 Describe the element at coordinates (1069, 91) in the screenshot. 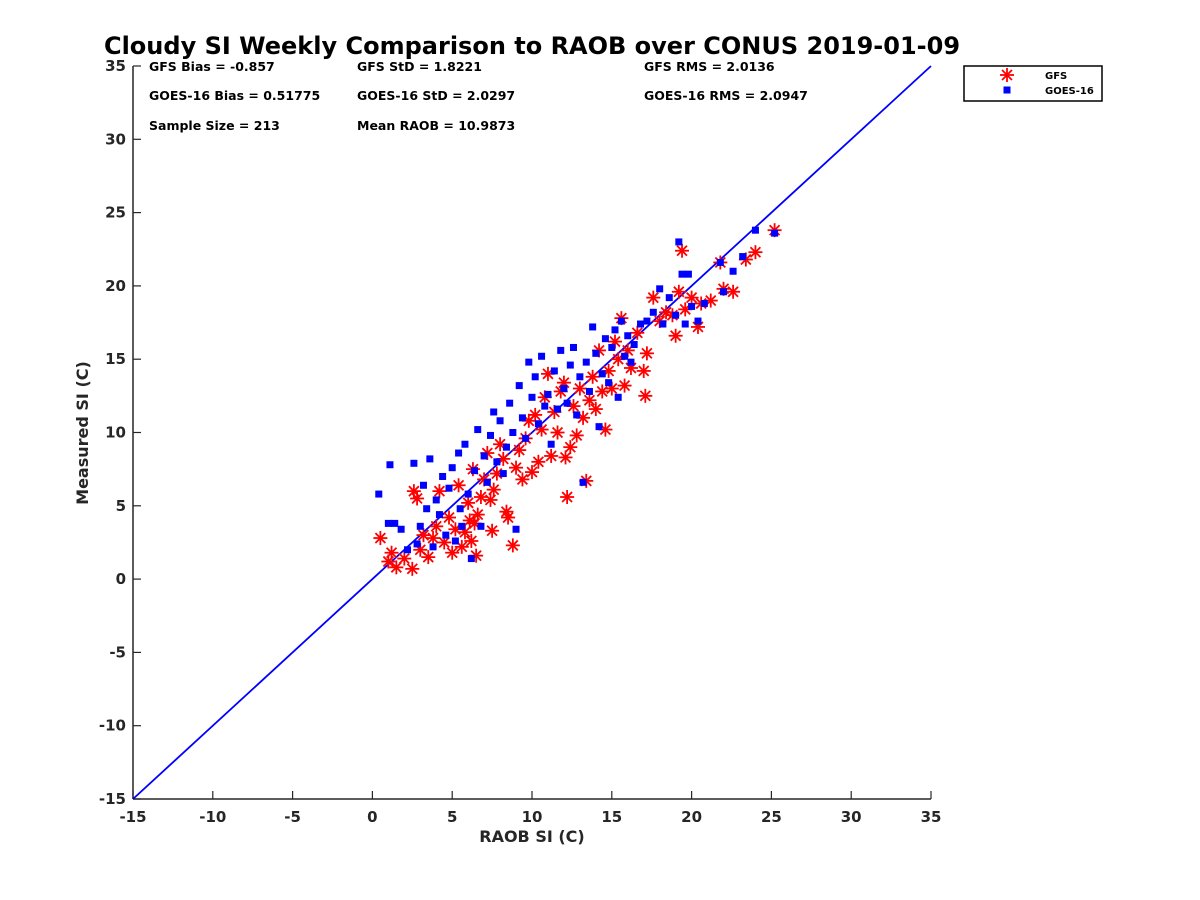

I see `legend-goes-16-label: GOES-16` at that location.